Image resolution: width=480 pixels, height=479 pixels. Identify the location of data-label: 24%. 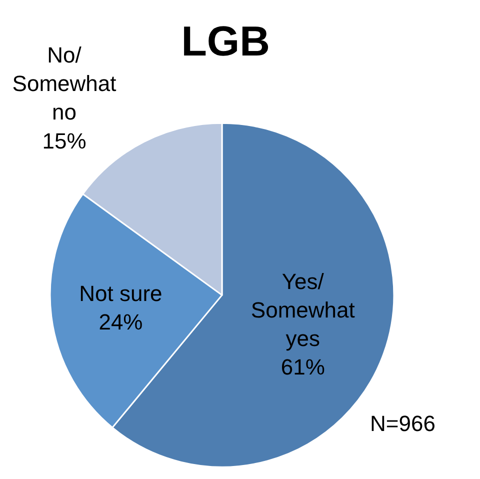
(120, 322).